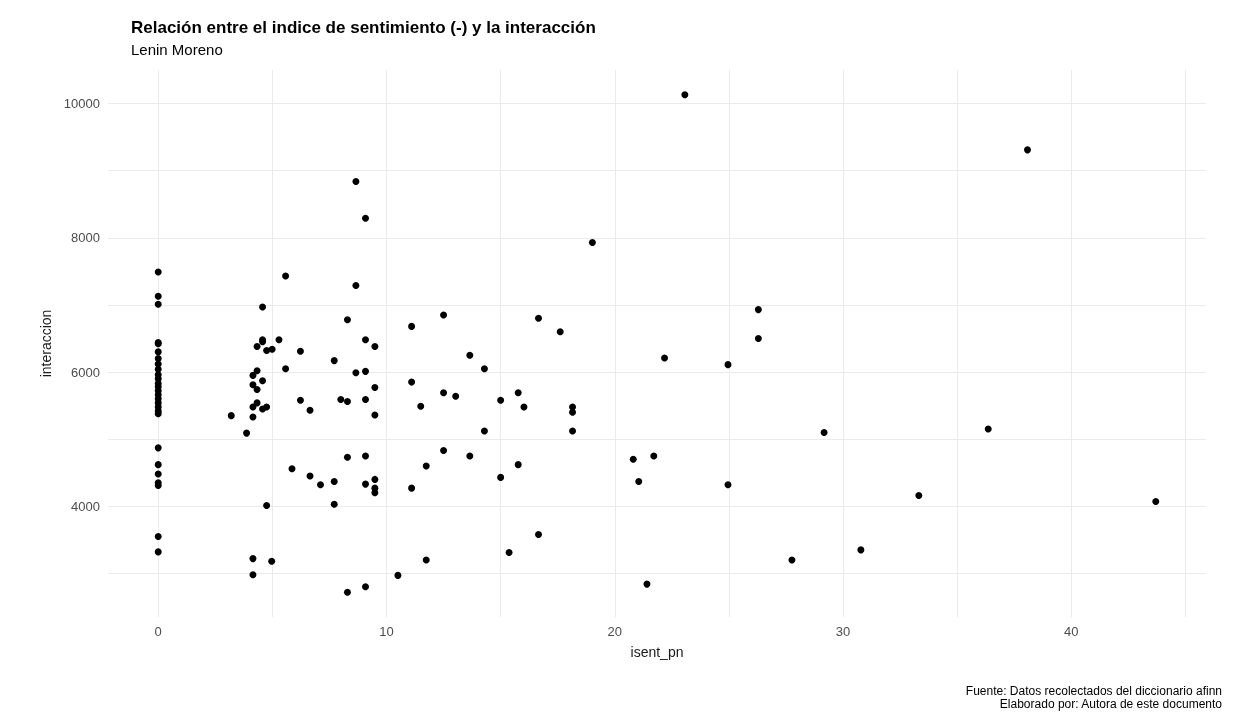  Describe the element at coordinates (657, 652) in the screenshot. I see `x-axis-title: isent_pn` at that location.